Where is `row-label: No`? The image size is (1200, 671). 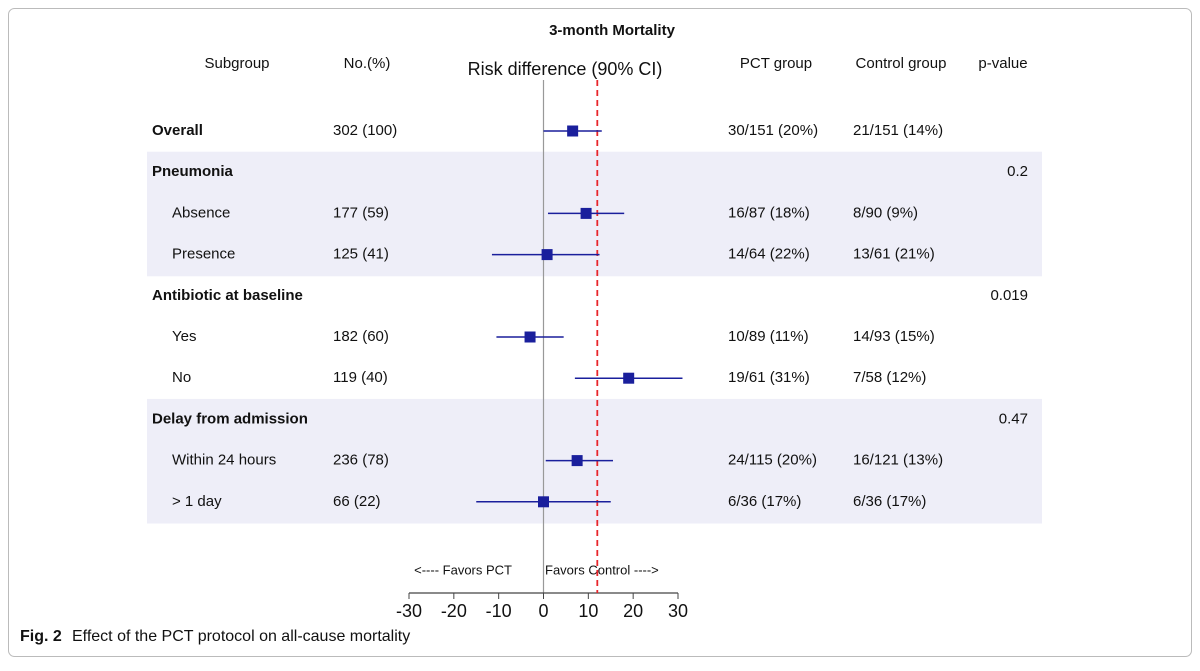 row-label: No is located at coordinates (181, 377).